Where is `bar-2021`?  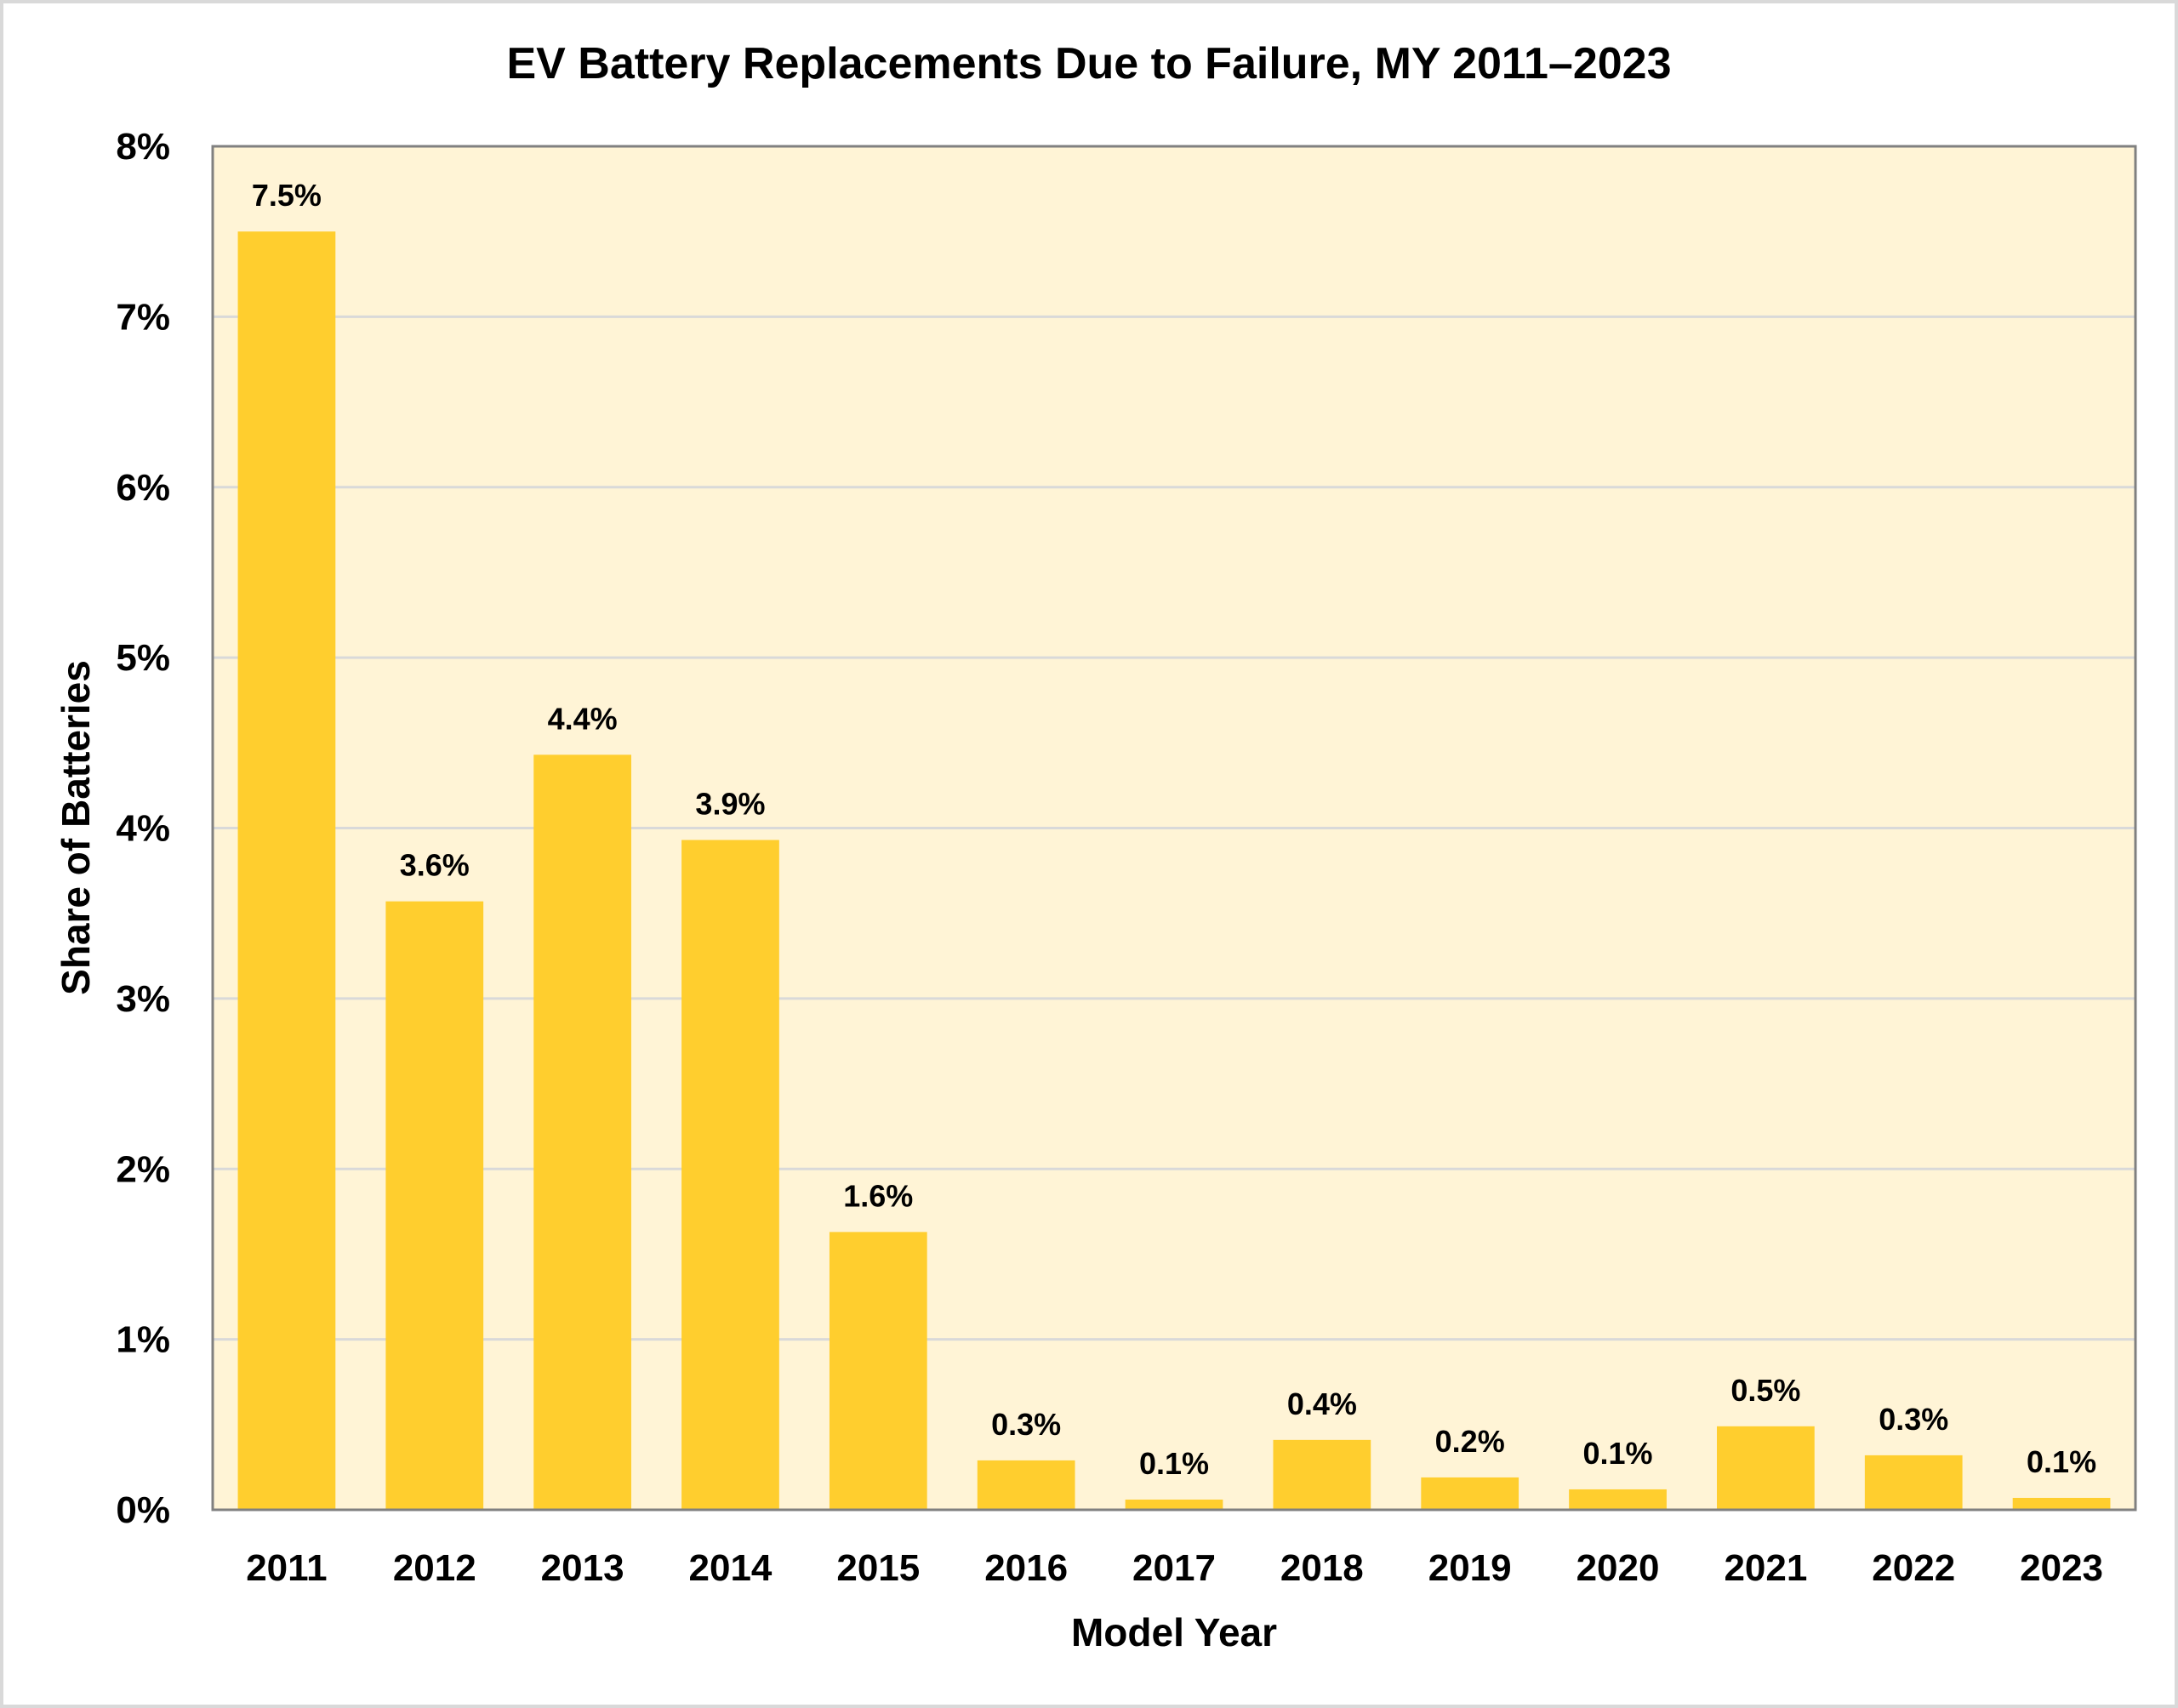
bar-2021 is located at coordinates (1766, 1468).